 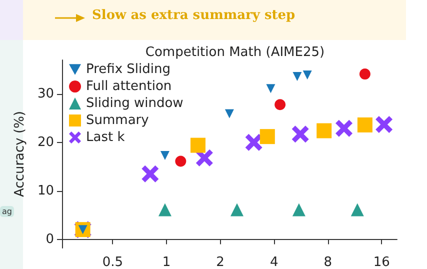 What do you see at coordinates (50, 239) in the screenshot?
I see `y-tick-label: 0` at bounding box center [50, 239].